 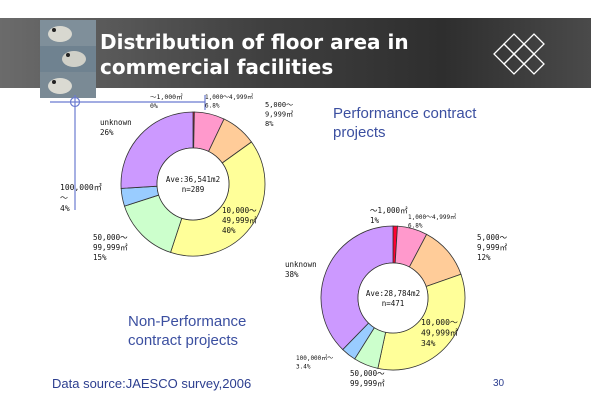 I want to click on chart2-label-6: 100,000㎡～ 3.4%, so click(x=314, y=362).